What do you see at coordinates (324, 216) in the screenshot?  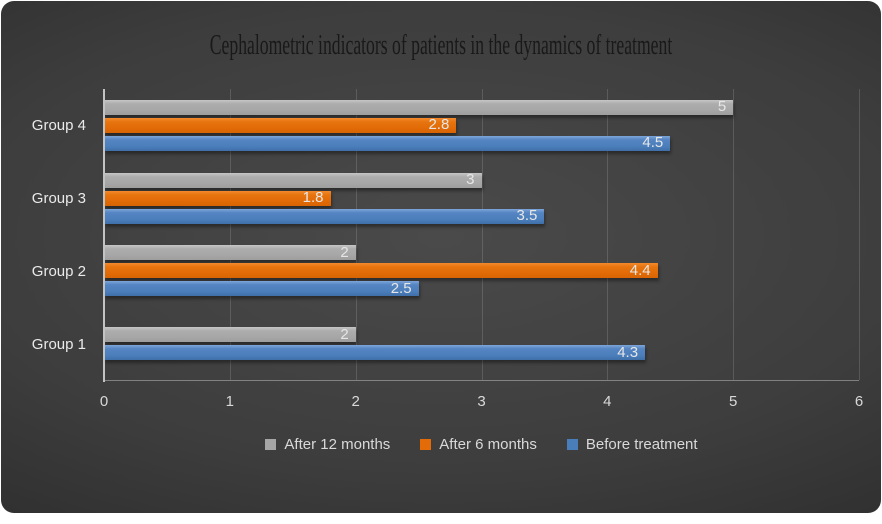 I see `bar: 3.5` at bounding box center [324, 216].